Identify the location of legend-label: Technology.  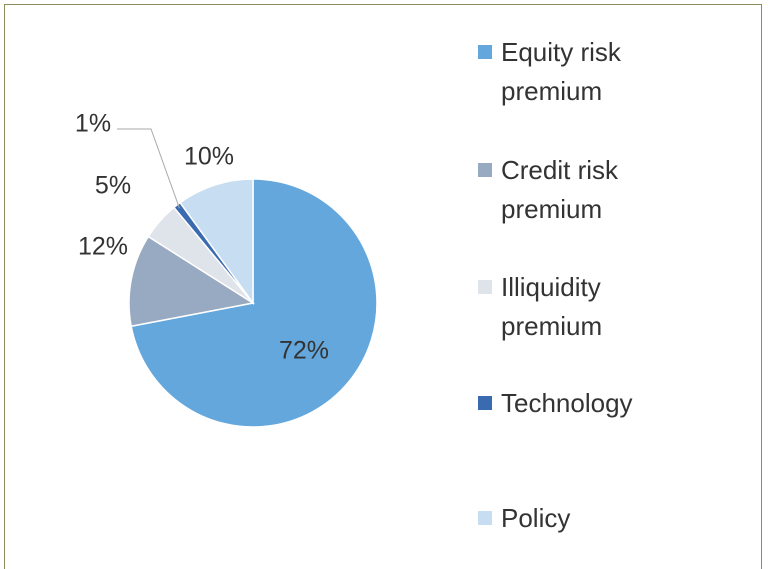
(567, 403).